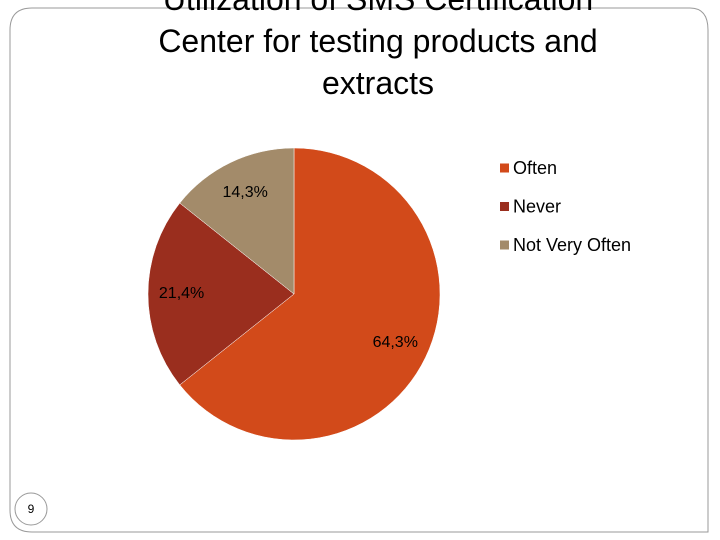 The image size is (720, 540). Describe the element at coordinates (244, 192) in the screenshot. I see `data-label: 14,3%` at that location.